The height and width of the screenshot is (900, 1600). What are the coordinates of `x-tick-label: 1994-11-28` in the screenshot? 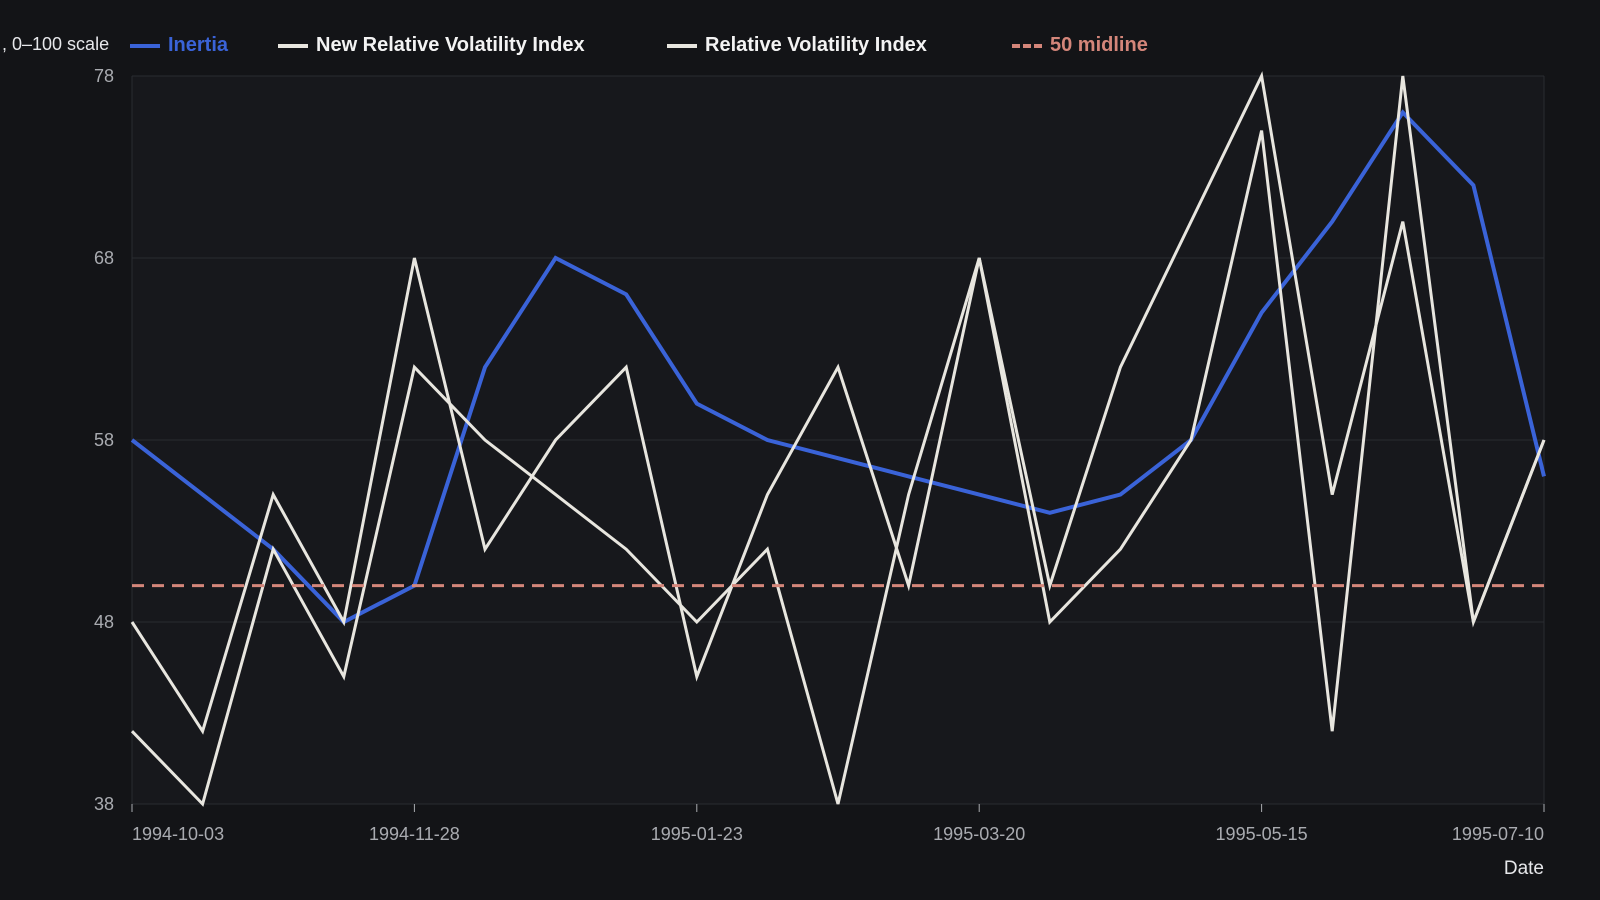 It's located at (414, 834).